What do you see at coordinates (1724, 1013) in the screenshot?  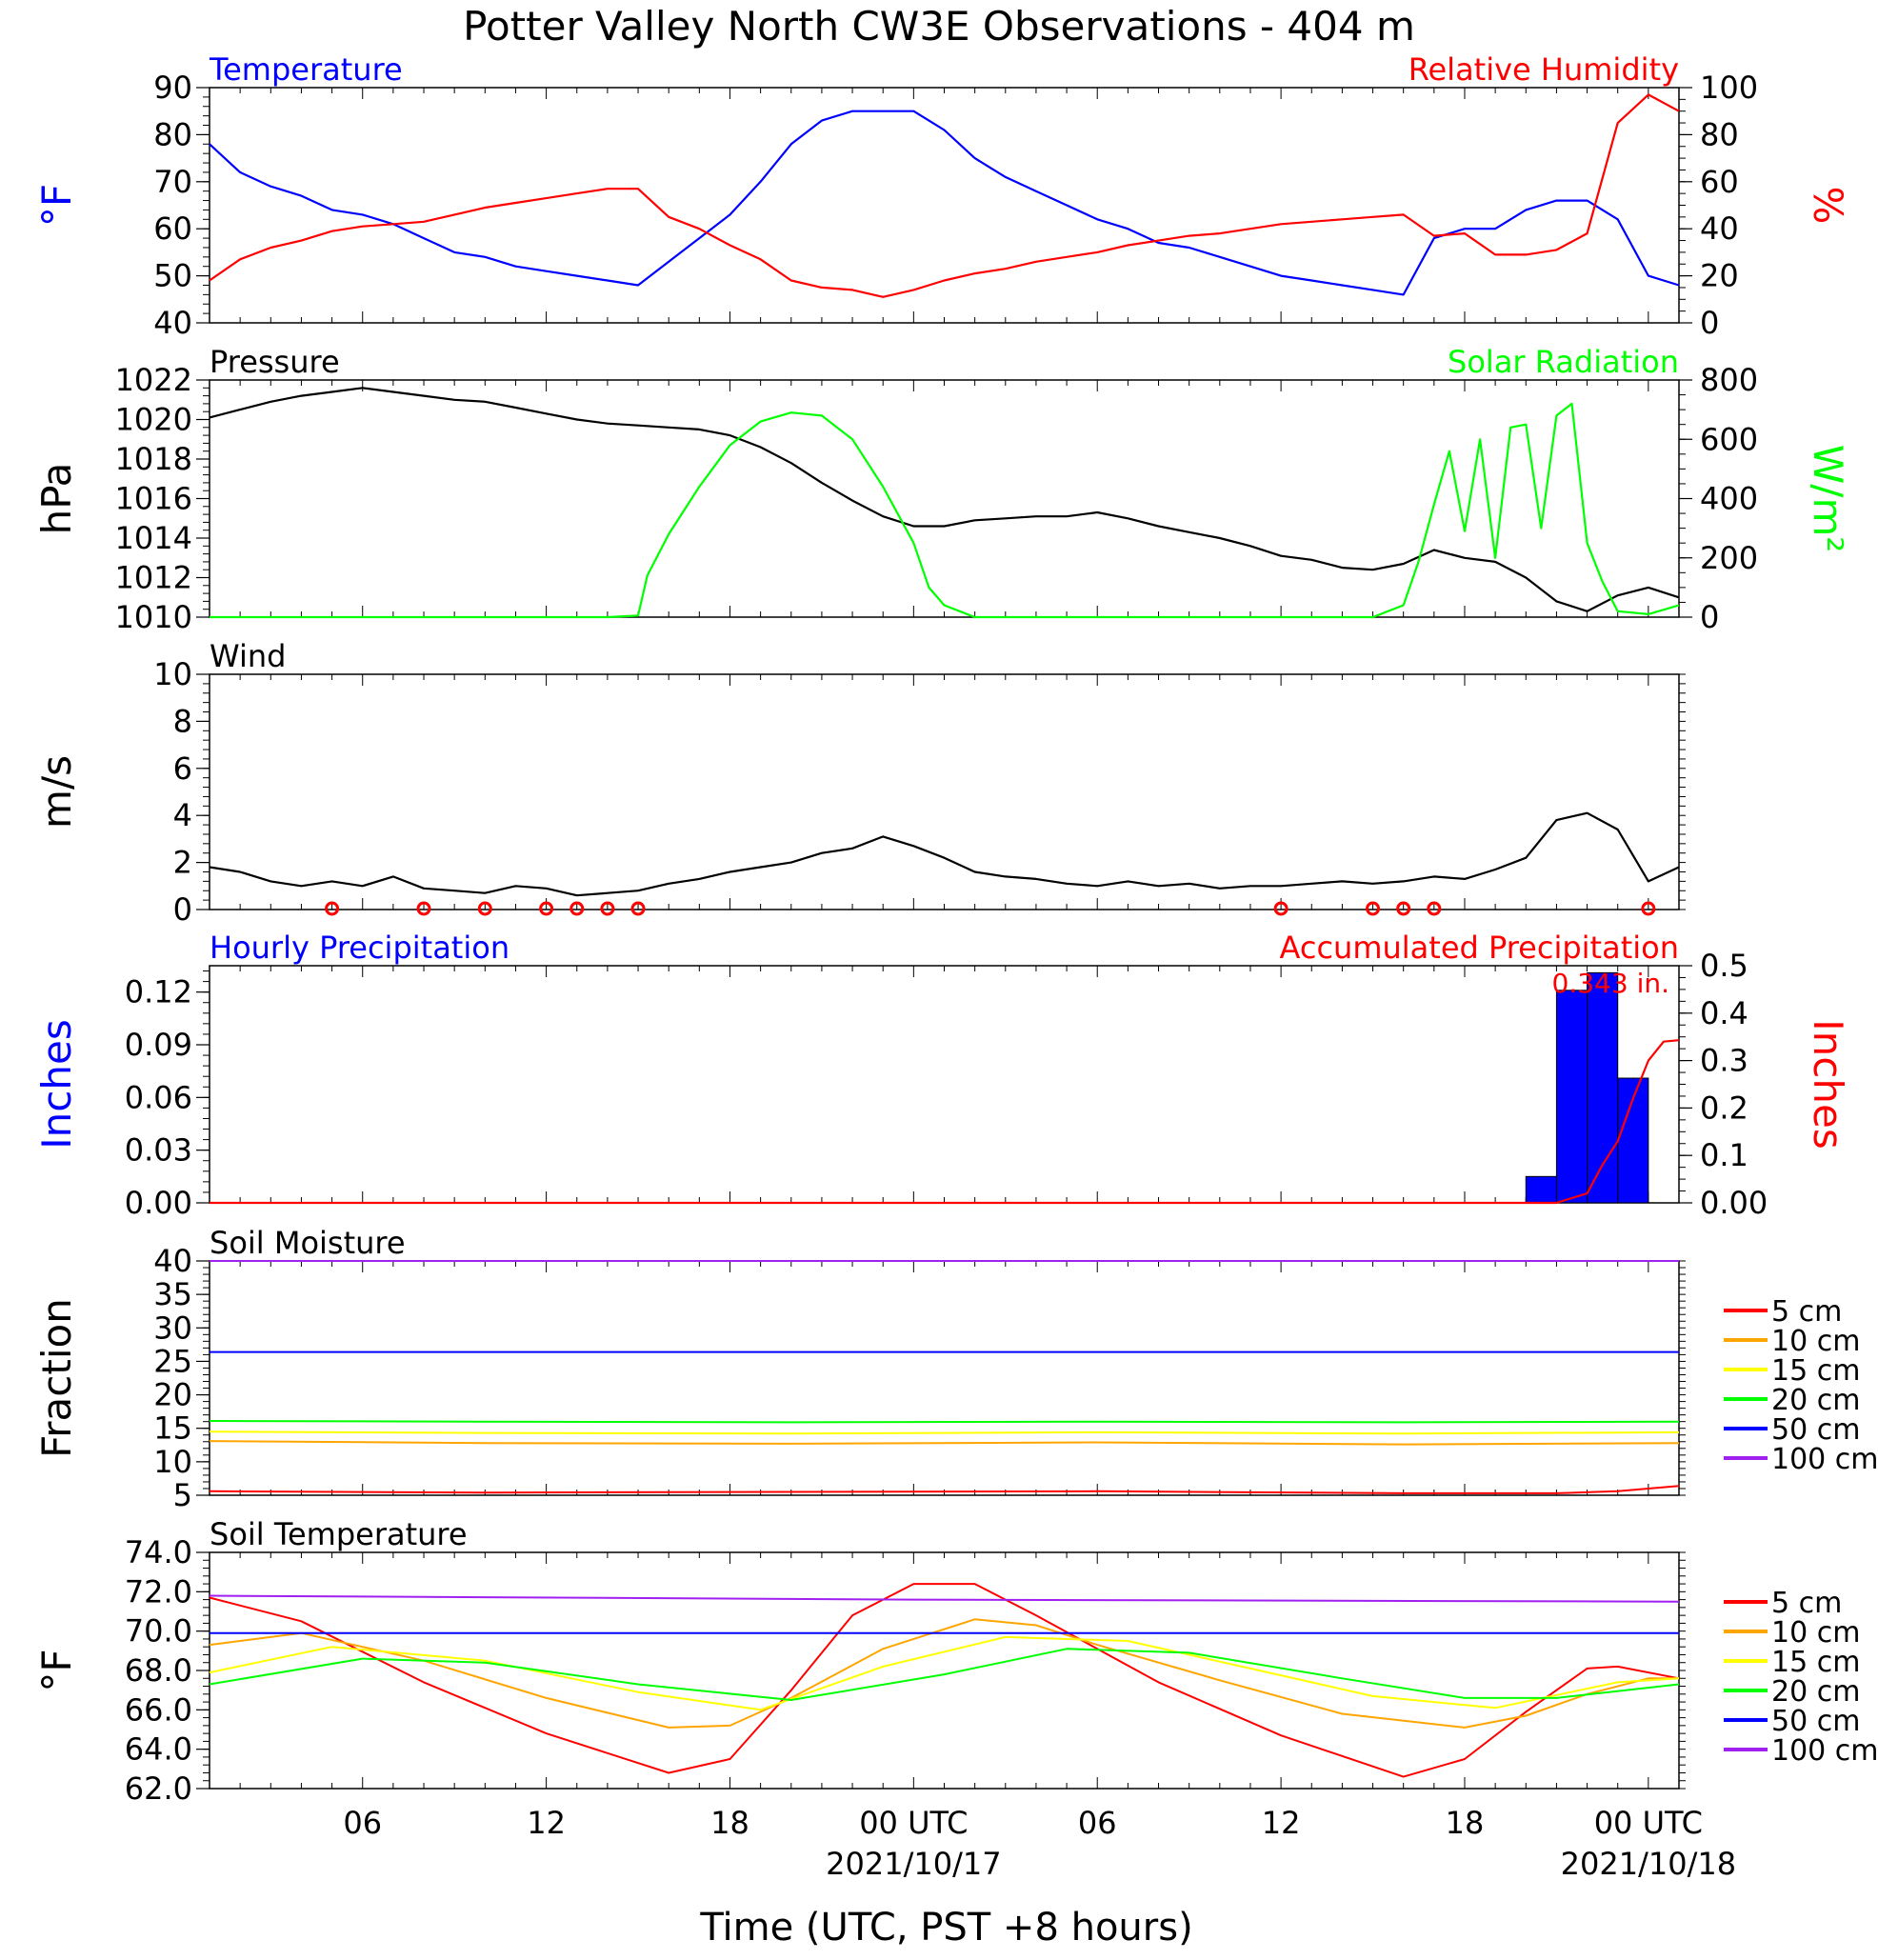 I see `y-tick-label-right: 0.4` at bounding box center [1724, 1013].